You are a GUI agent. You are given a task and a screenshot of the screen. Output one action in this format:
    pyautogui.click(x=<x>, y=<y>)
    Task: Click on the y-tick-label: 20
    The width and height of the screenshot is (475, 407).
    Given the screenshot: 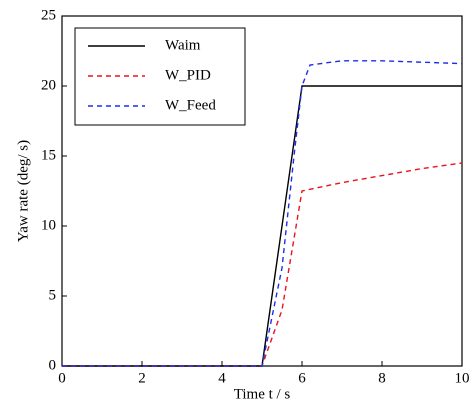 What is the action you would take?
    pyautogui.click(x=48, y=85)
    